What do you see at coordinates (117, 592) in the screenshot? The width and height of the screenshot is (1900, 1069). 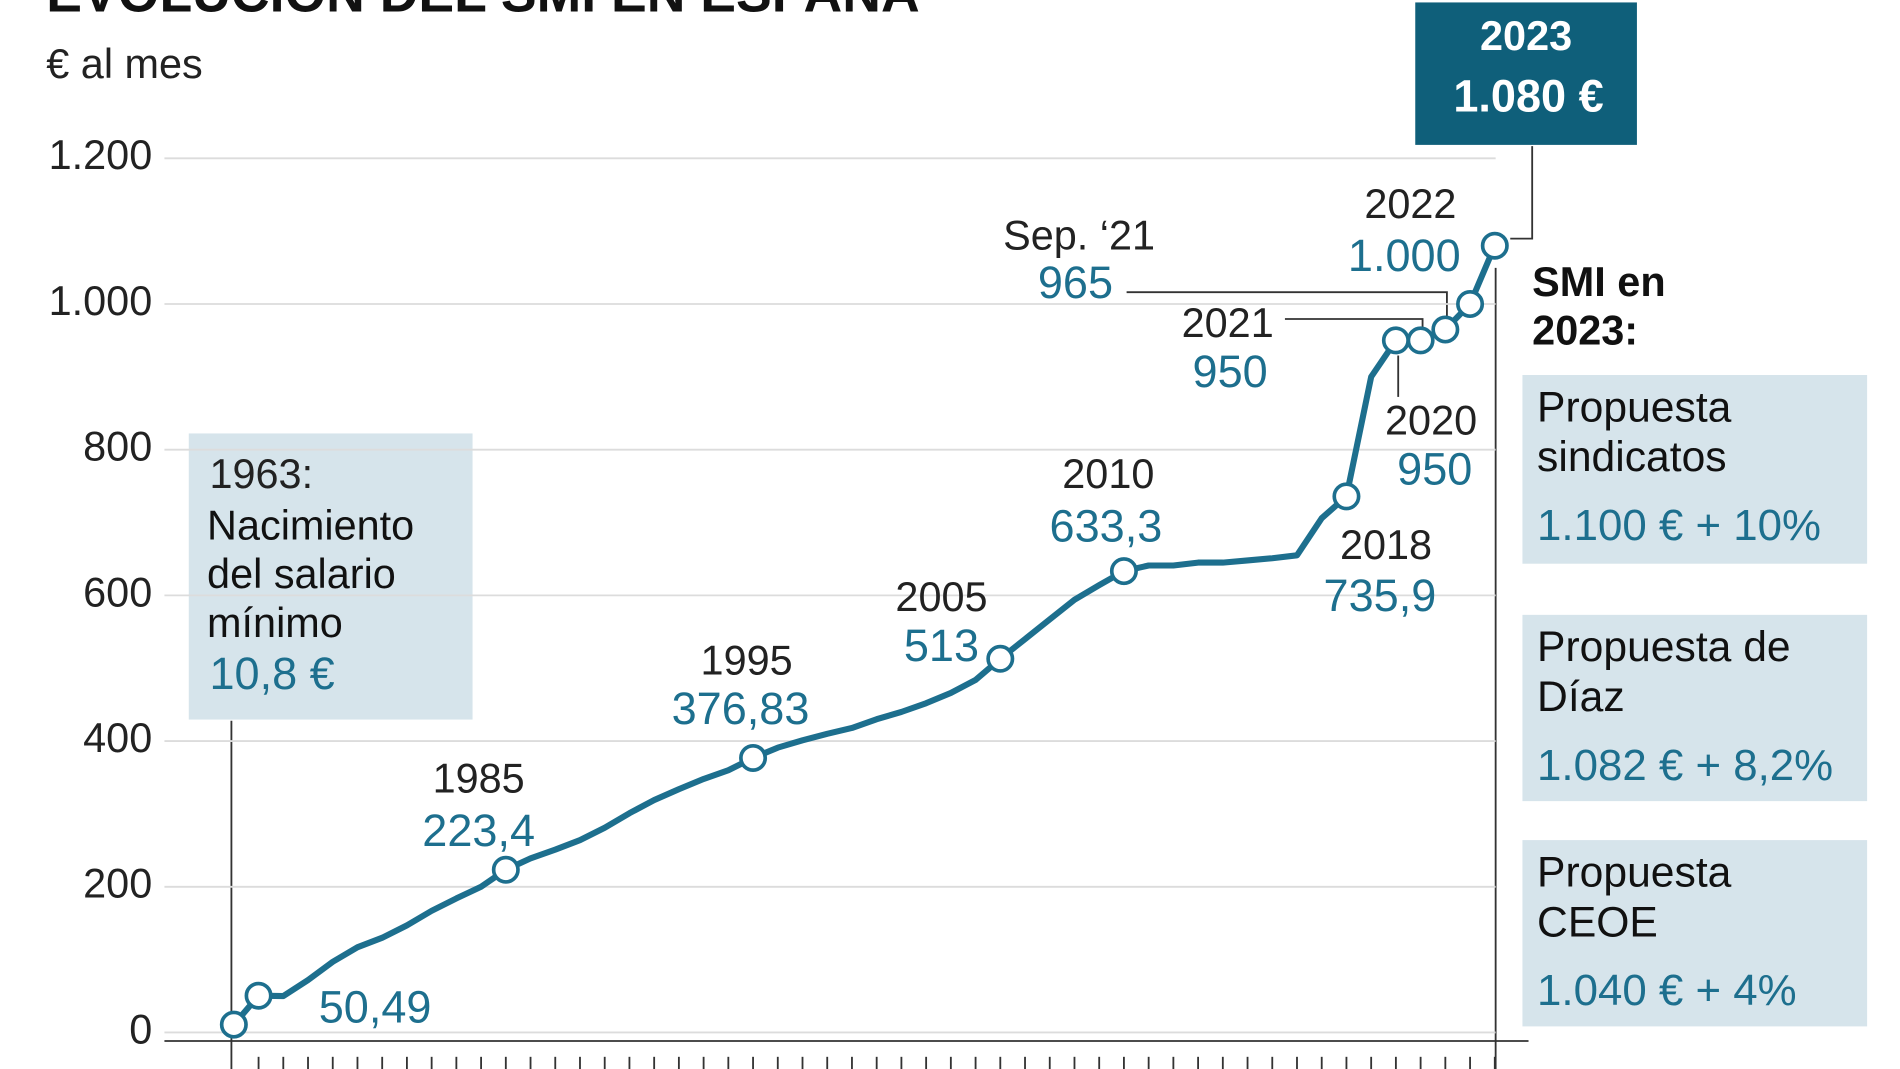 I see `y-tick-label: 600` at bounding box center [117, 592].